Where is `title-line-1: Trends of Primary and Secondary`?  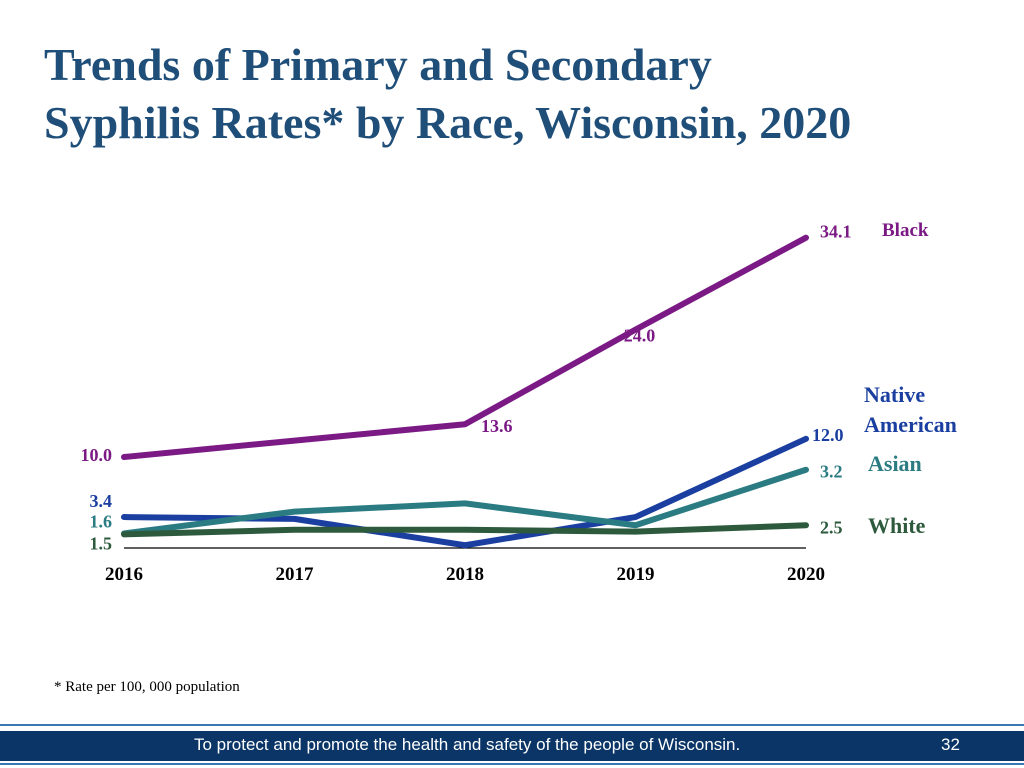 title-line-1: Trends of Primary and Secondary is located at coordinates (378, 64).